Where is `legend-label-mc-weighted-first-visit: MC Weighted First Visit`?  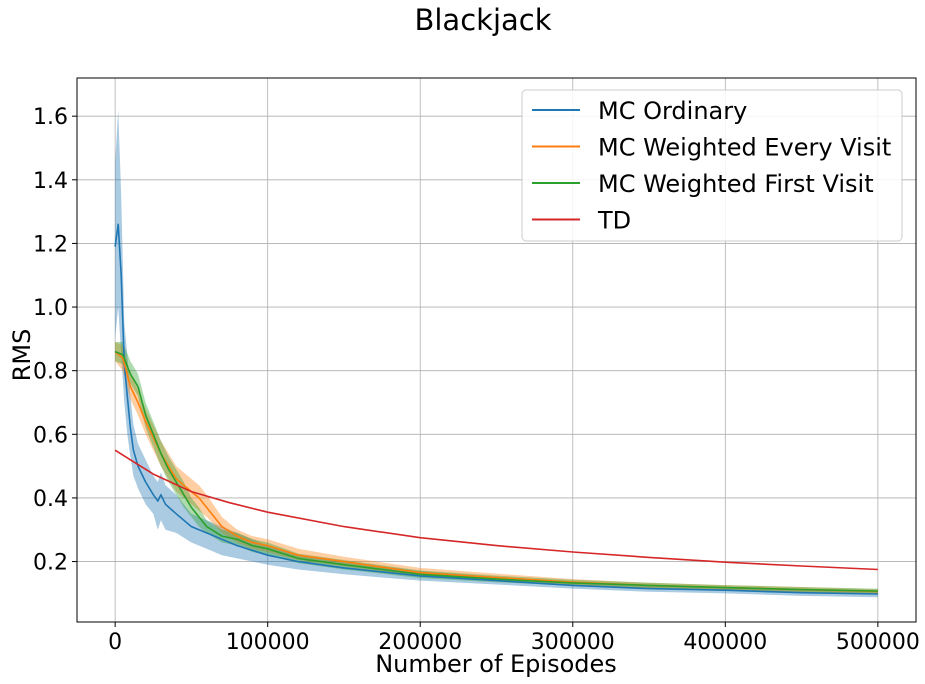
legend-label-mc-weighted-first-visit: MC Weighted First Visit is located at coordinates (736, 184).